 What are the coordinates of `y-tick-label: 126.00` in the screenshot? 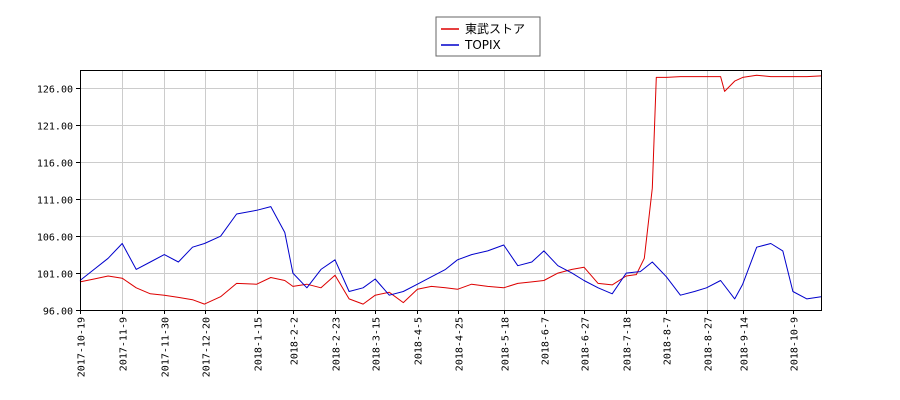 It's located at (55, 90).